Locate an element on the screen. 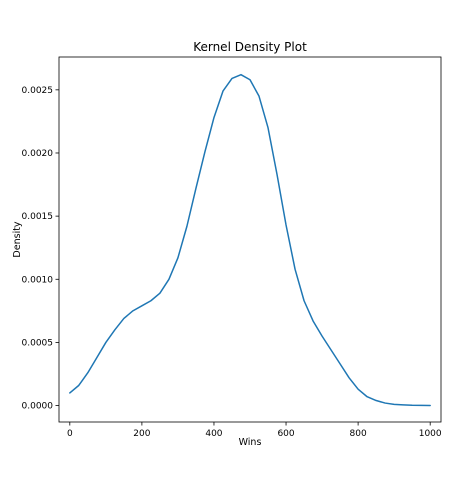  x-axis: 0 200 400 600 800 1000 is located at coordinates (254, 430).